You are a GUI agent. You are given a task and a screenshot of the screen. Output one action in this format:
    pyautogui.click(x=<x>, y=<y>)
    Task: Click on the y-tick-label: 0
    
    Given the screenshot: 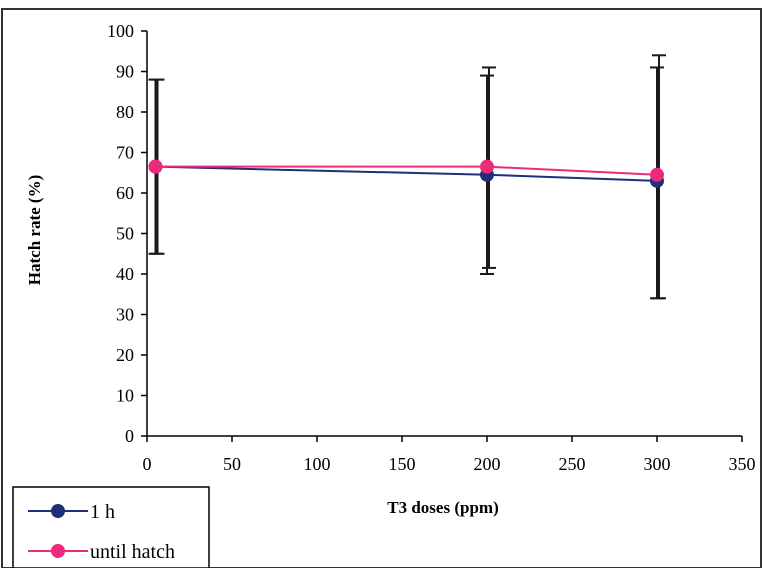 What is the action you would take?
    pyautogui.click(x=129, y=436)
    